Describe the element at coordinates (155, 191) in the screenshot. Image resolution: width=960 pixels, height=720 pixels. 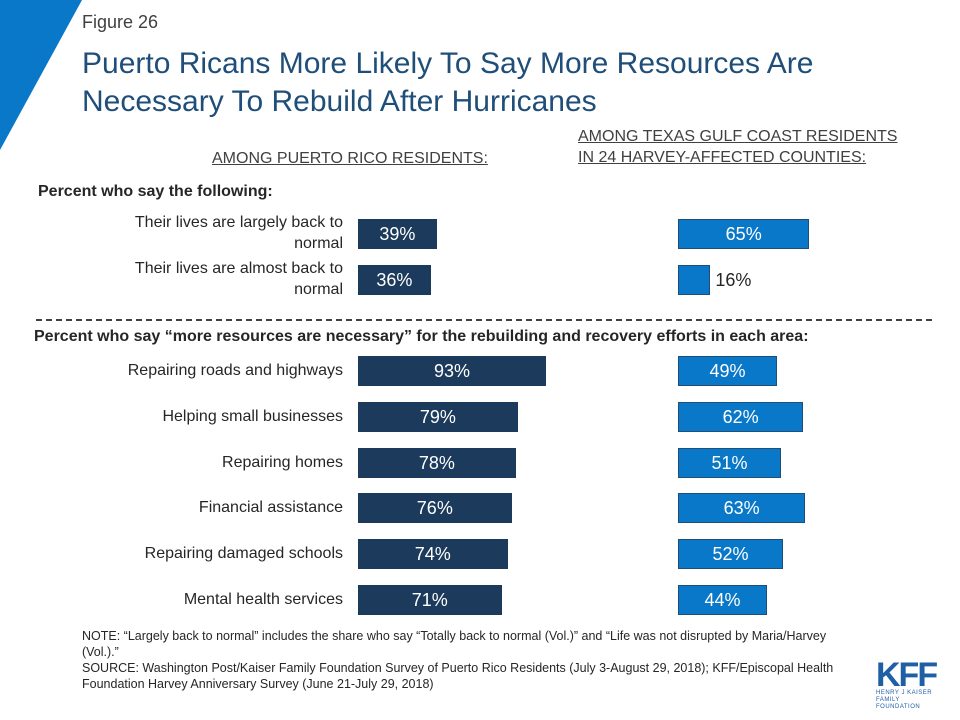
I see `section-label-back-to-normal: Percent who say the following:` at that location.